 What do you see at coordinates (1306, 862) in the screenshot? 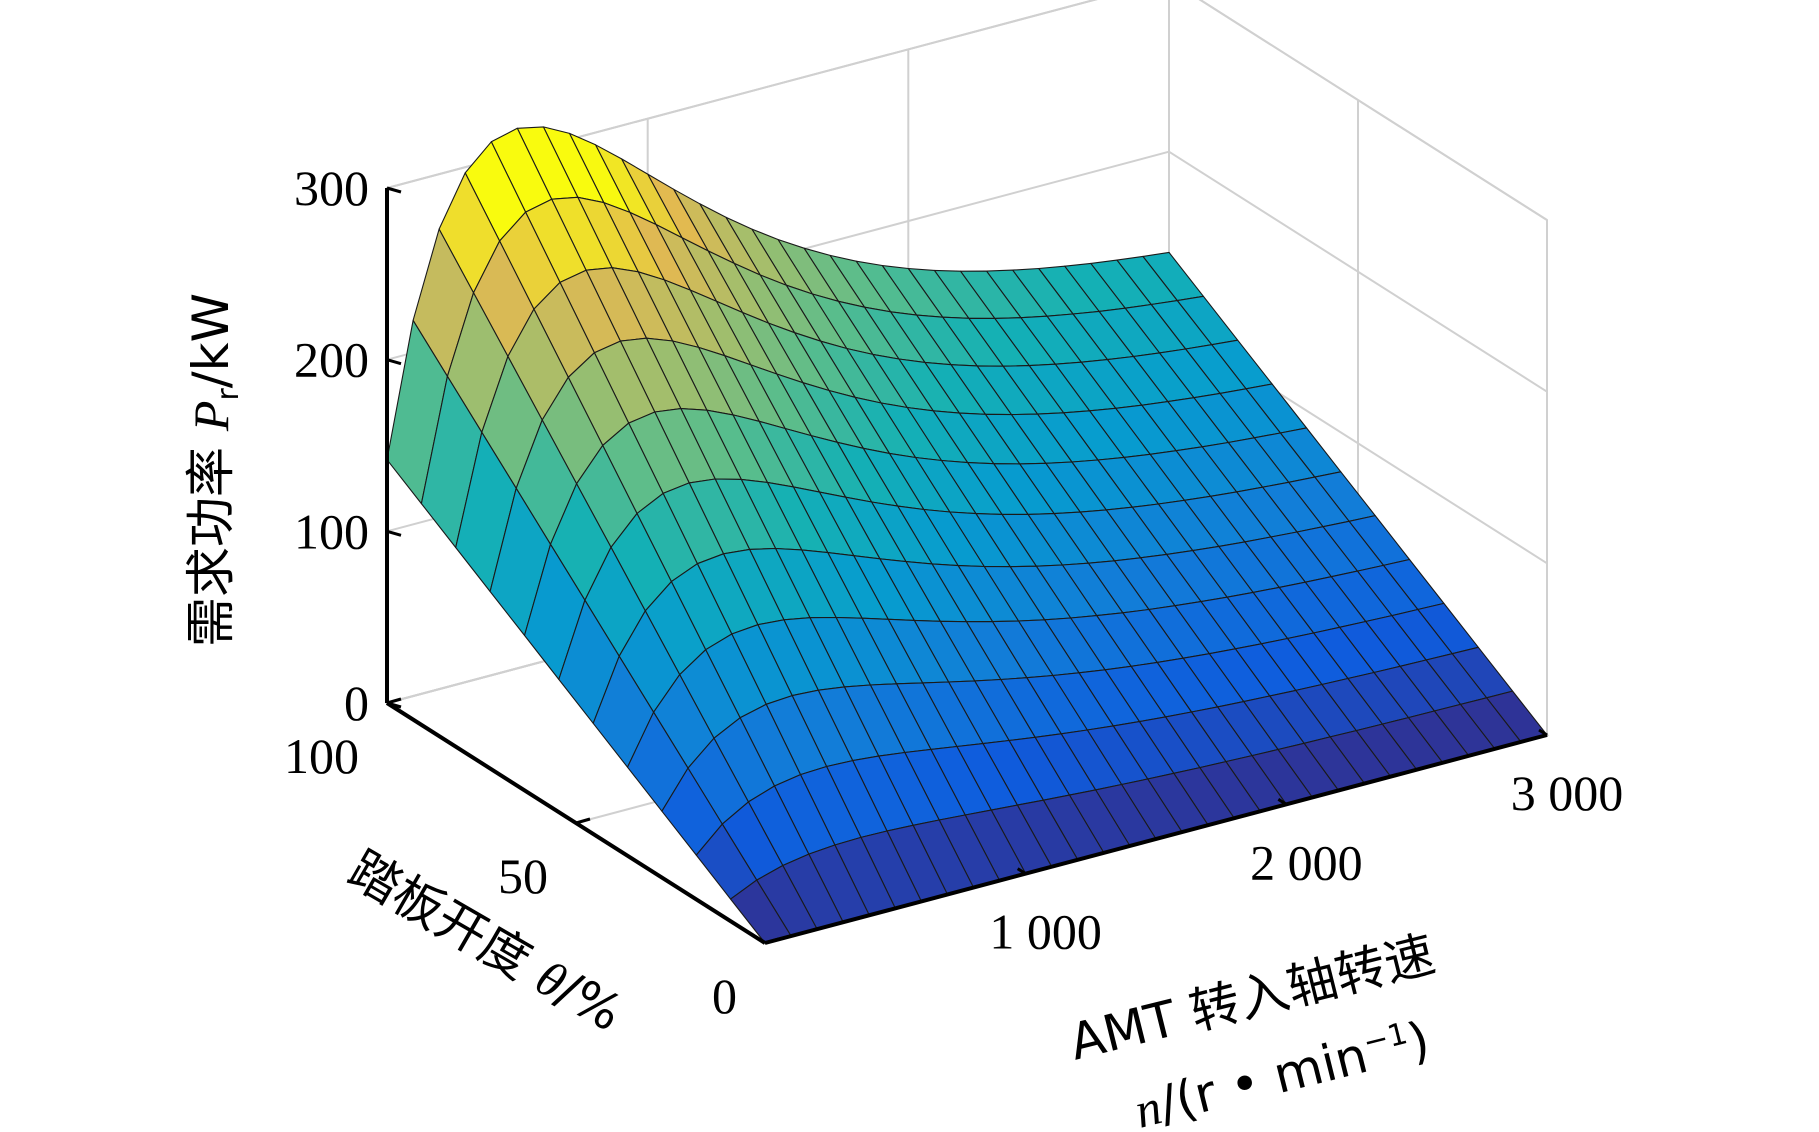
I see `x-tick-label: 2 000` at bounding box center [1306, 862].